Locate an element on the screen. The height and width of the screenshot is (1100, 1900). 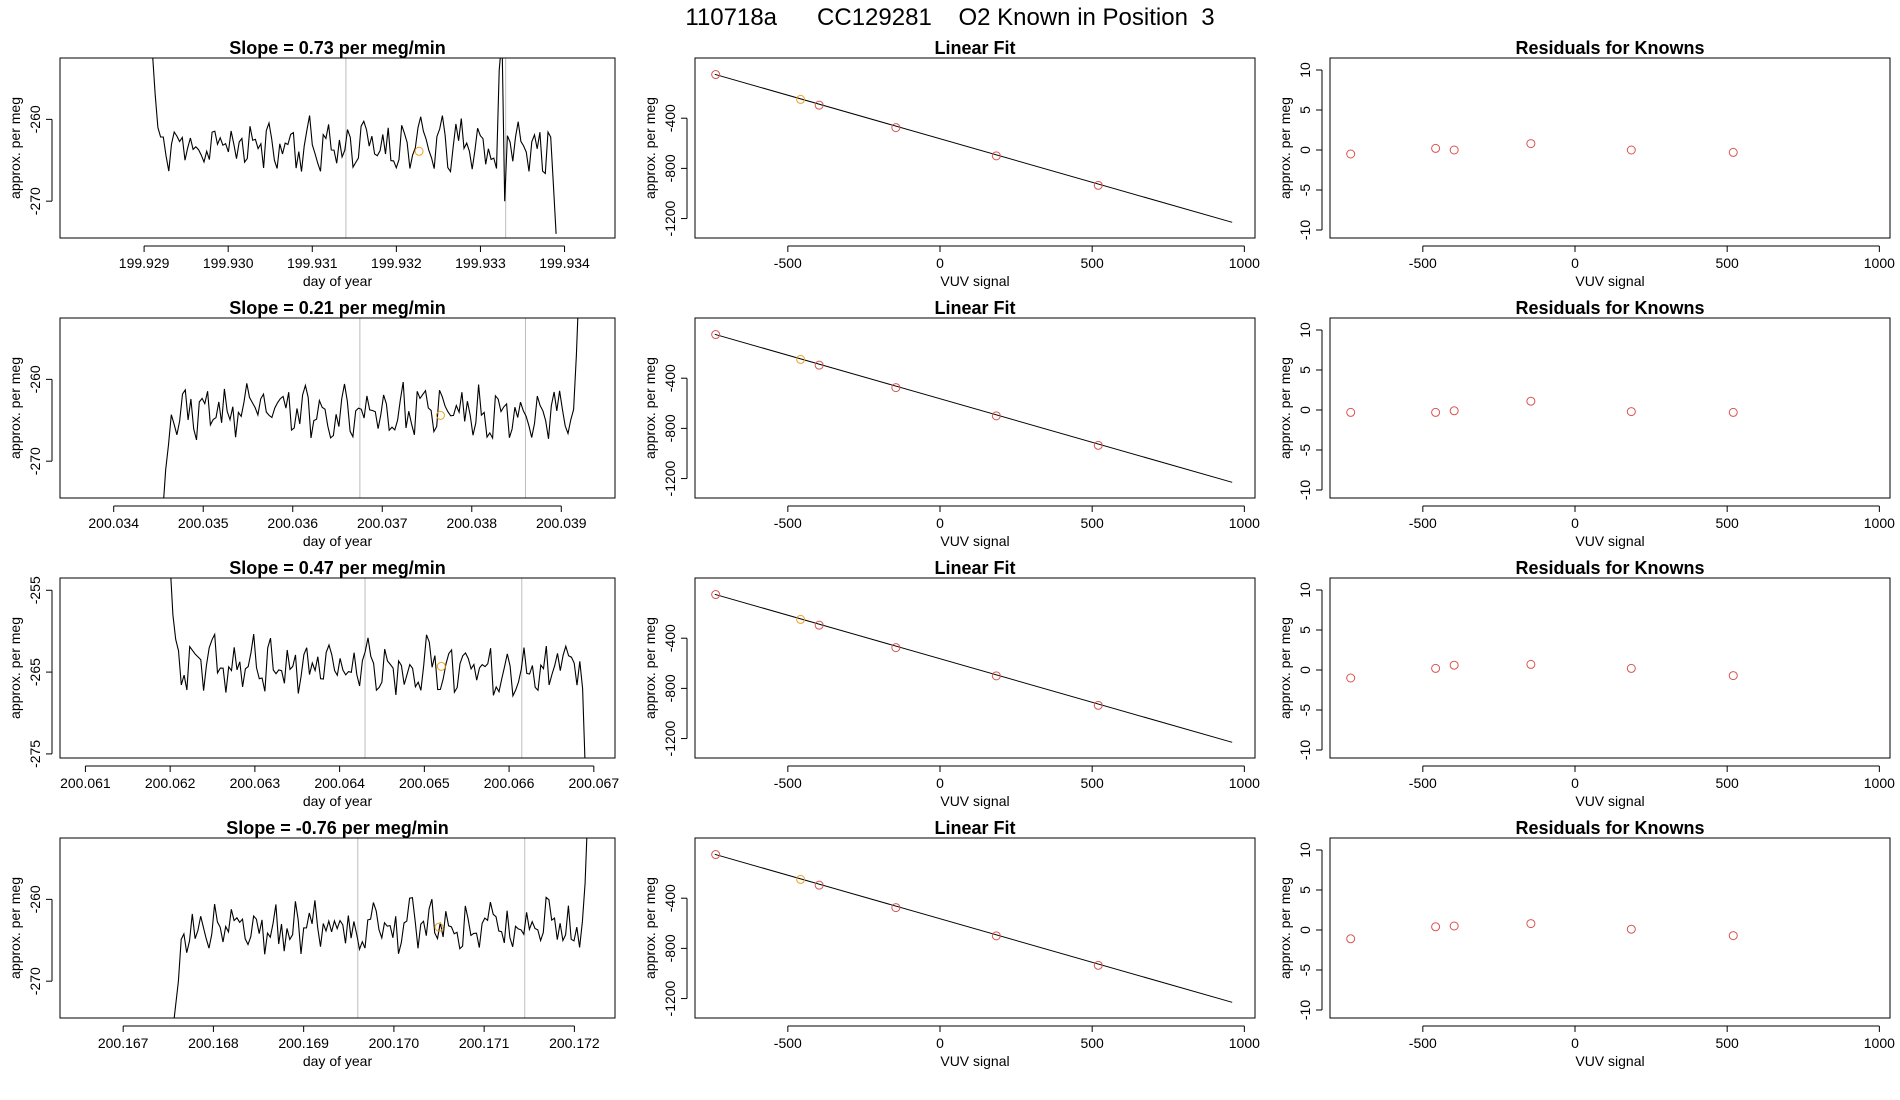
residuals-1-x-tick-label-4: 1000 is located at coordinates (1879, 263).